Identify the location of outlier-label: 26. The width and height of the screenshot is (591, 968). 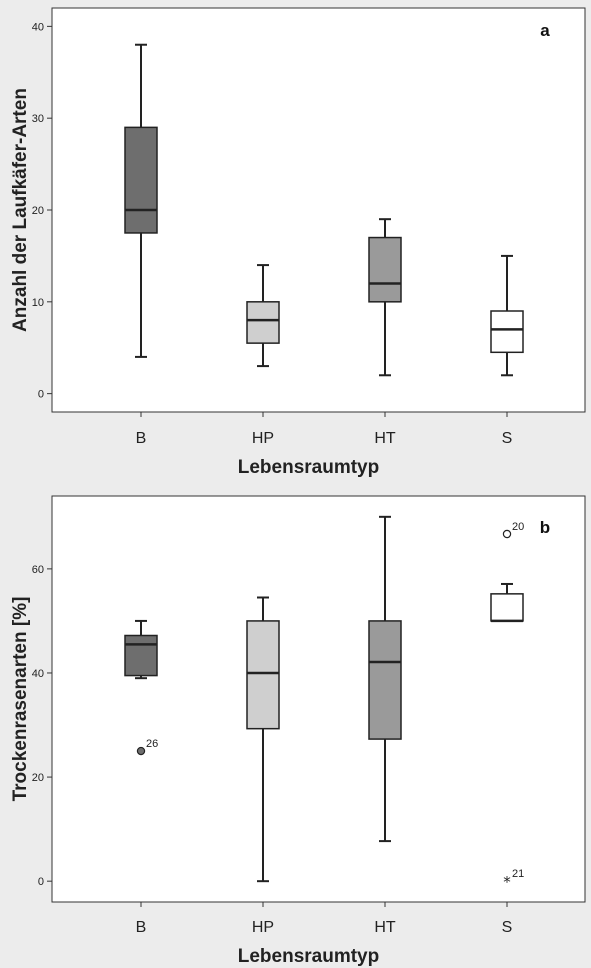
(152, 744).